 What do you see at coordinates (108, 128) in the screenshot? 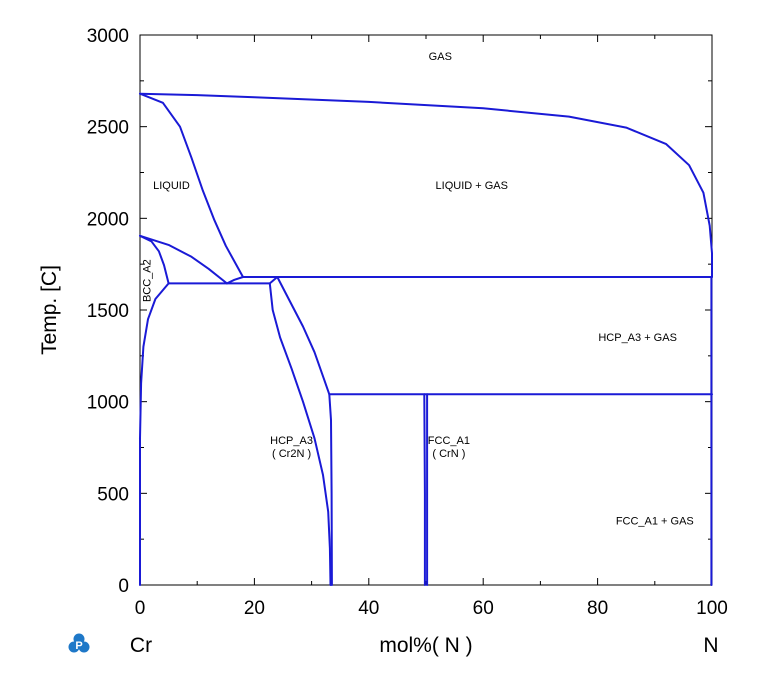
I see `y-tick-label: 2500` at bounding box center [108, 128].